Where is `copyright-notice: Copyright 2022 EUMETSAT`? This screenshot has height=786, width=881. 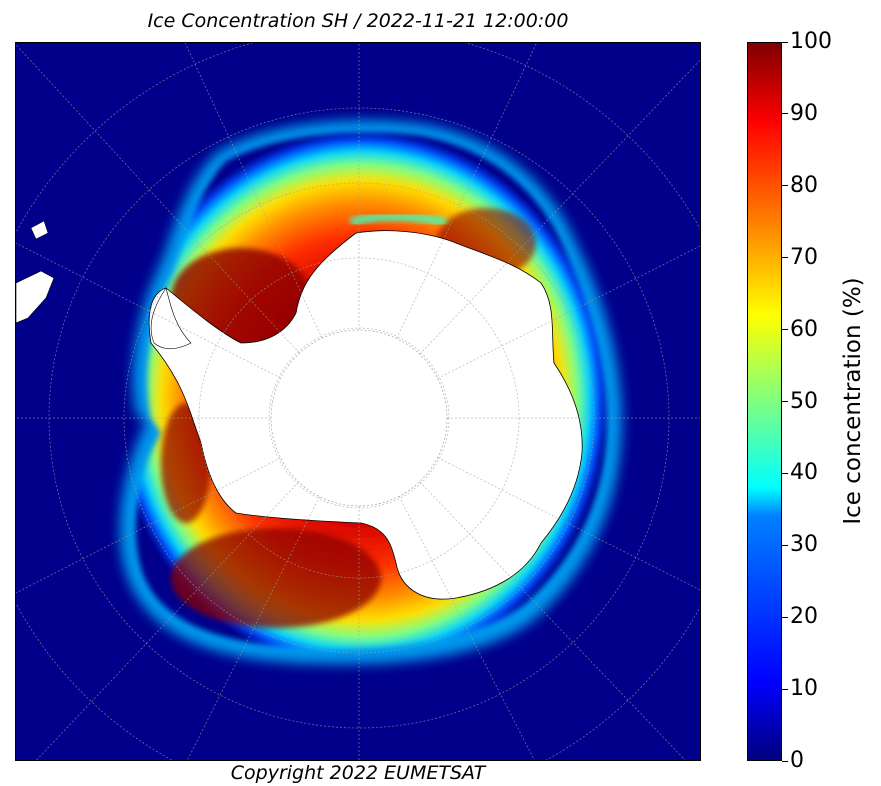 copyright-notice: Copyright 2022 EUMETSAT is located at coordinates (358, 773).